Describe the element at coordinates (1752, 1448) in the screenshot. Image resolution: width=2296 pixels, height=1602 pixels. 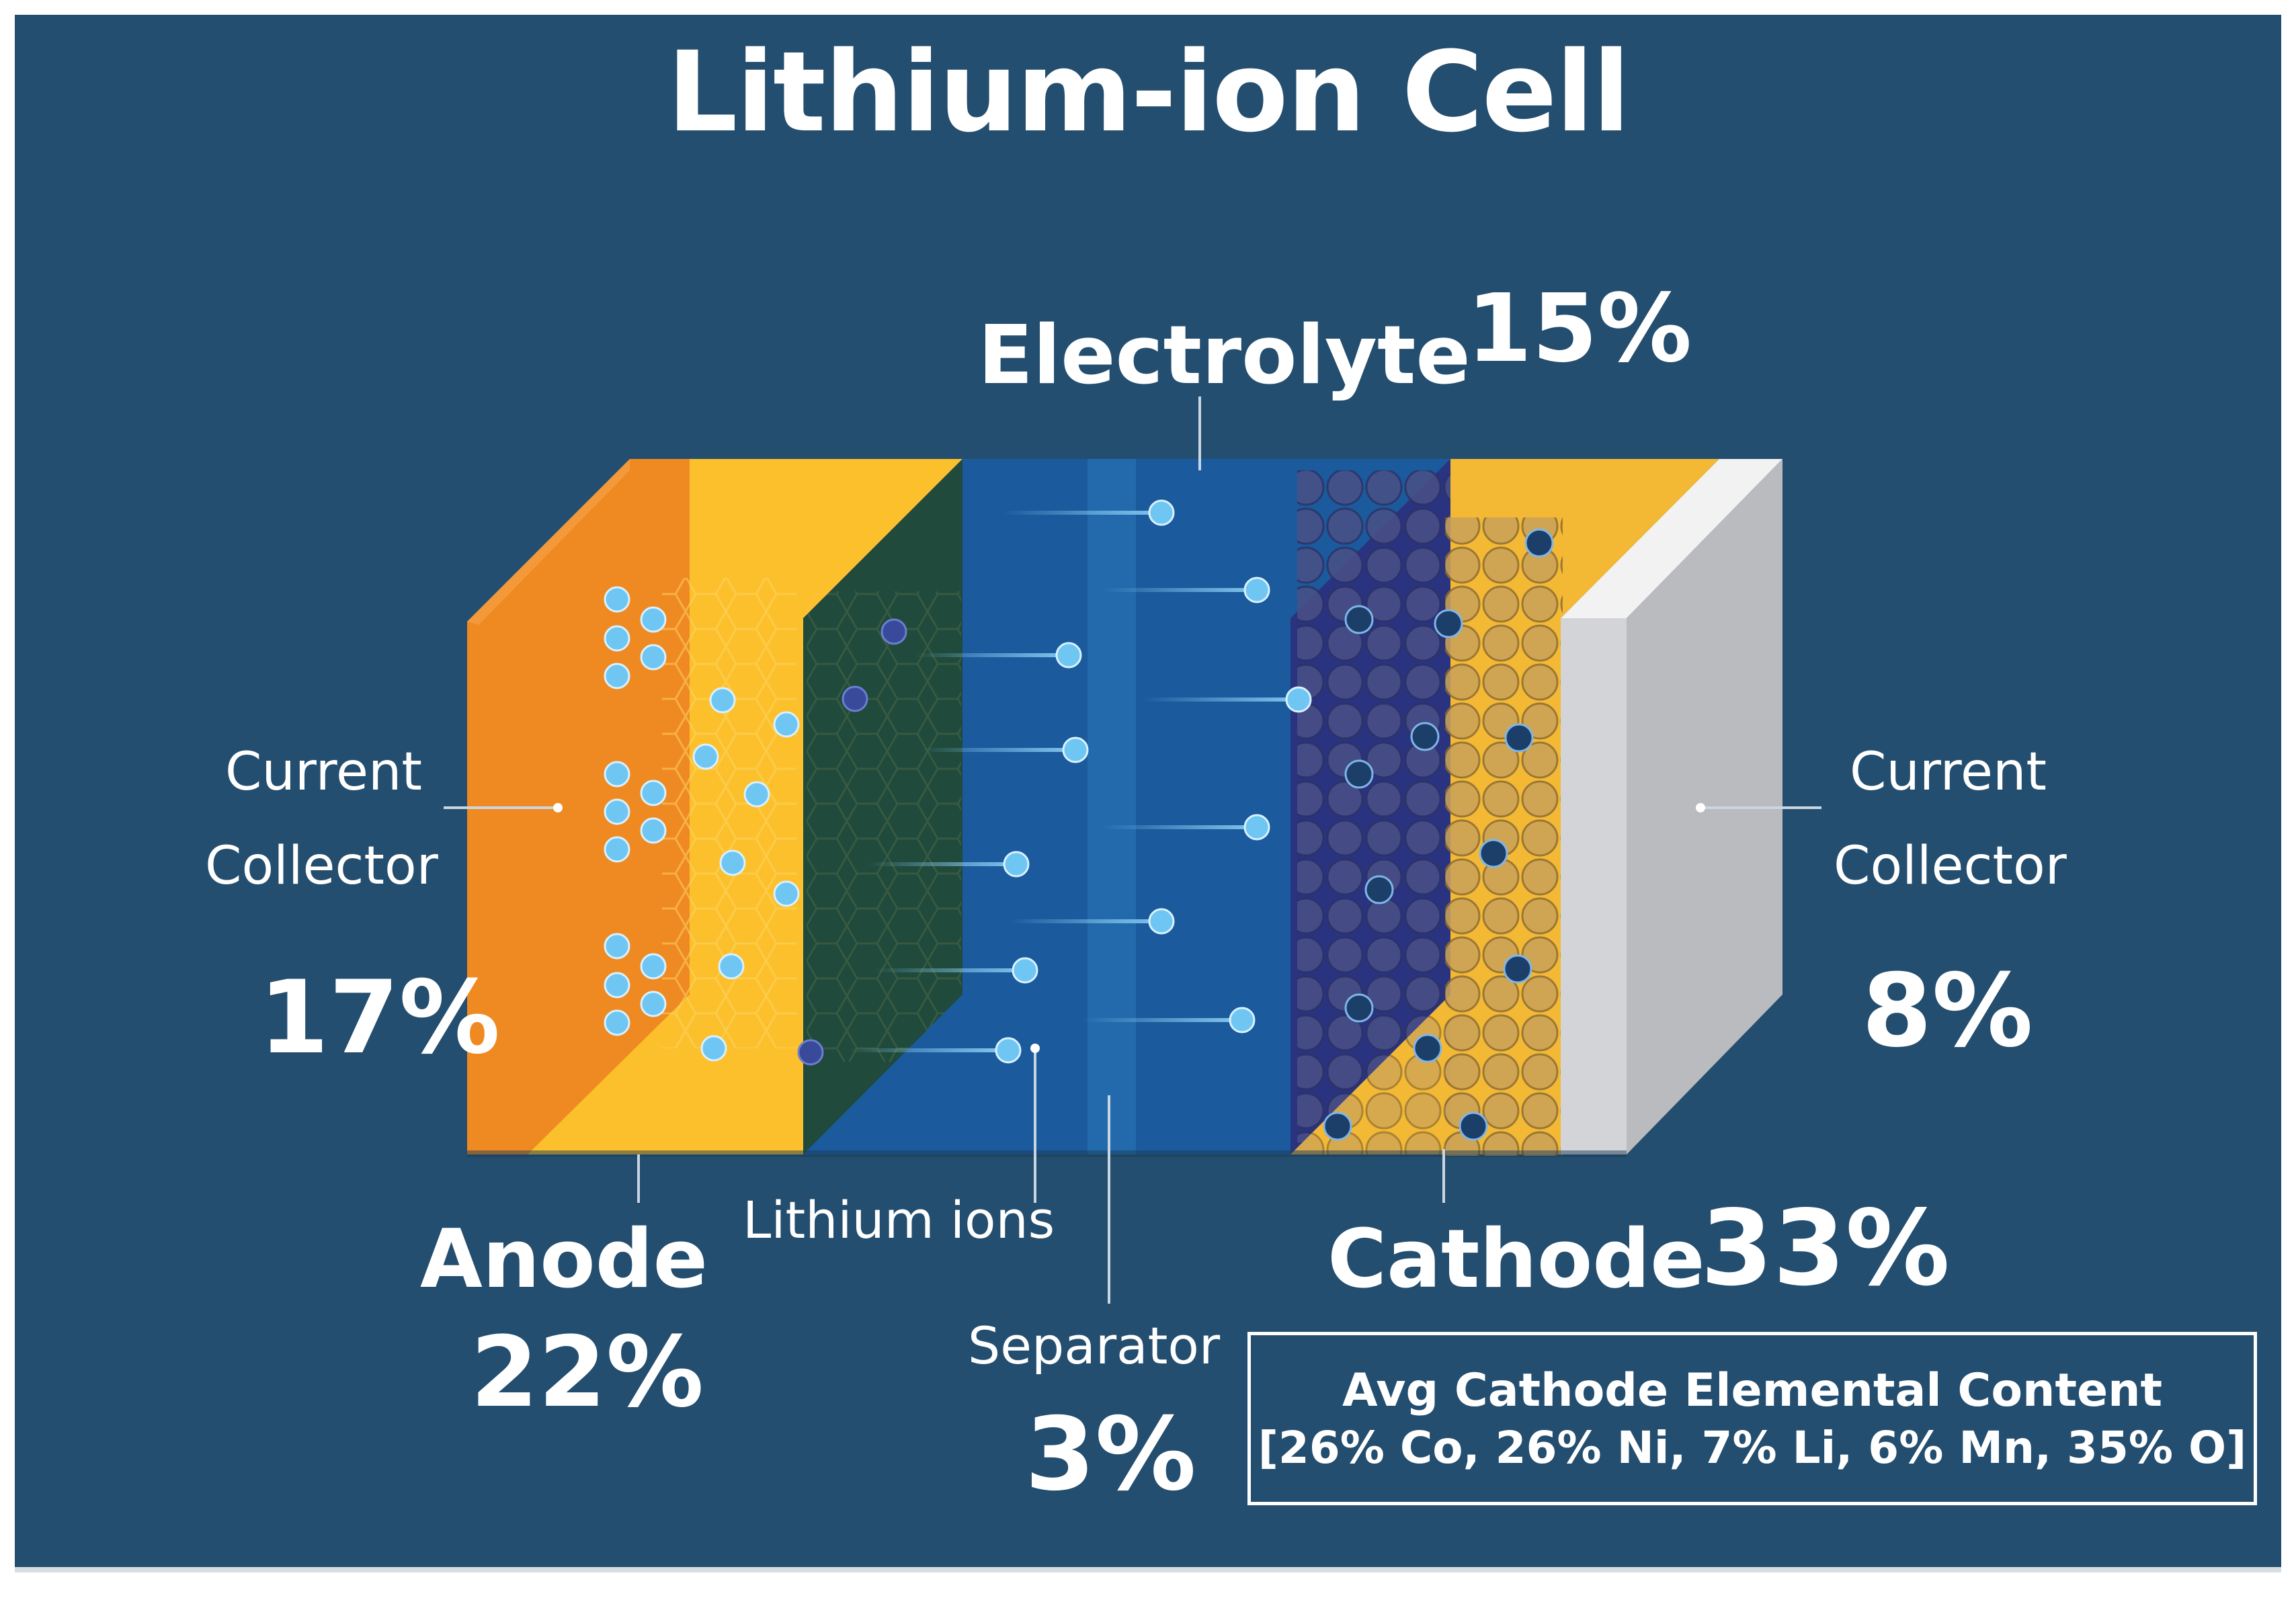
I see `cathode-content-detail: [26% Co, 26% Ni, 7% Li, 6% Mn, 35% O]` at that location.